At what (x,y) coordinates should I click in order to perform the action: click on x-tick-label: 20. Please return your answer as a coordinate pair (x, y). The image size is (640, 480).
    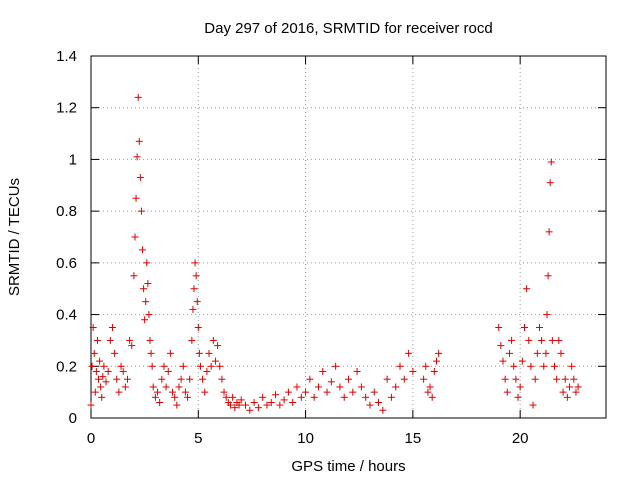
    Looking at the image, I should click on (520, 438).